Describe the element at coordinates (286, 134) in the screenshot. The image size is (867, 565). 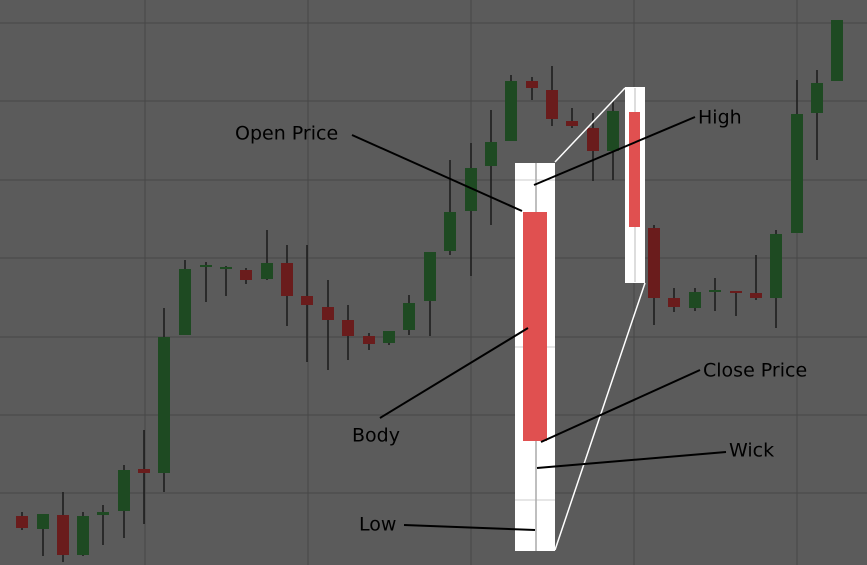
I see `label: Open Price` at that location.